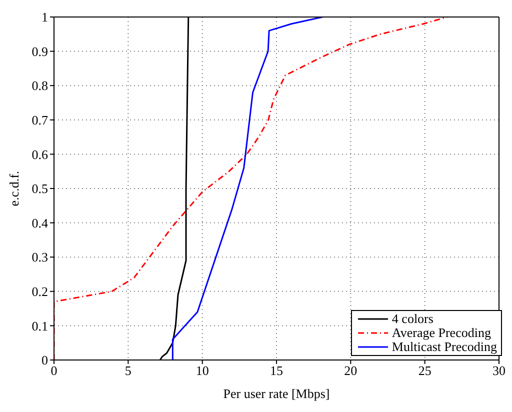 This screenshot has width=512, height=412. I want to click on y-tick-label: 0.5, so click(40, 188).